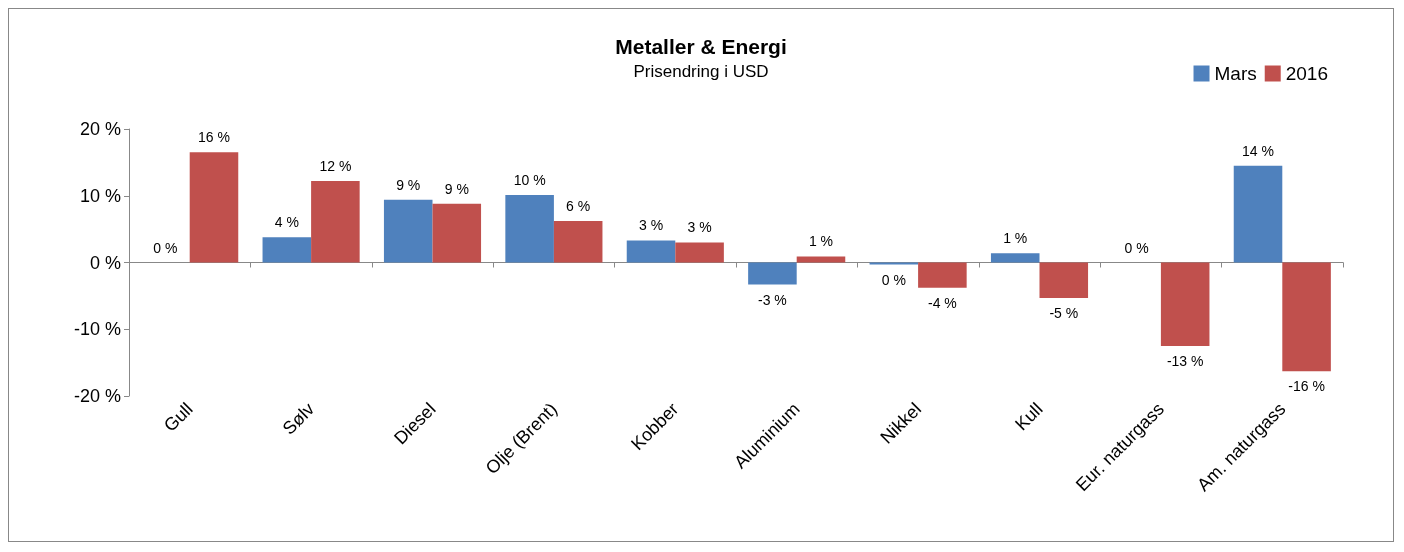  What do you see at coordinates (105, 262) in the screenshot?
I see `y-tick-label: 0 %` at bounding box center [105, 262].